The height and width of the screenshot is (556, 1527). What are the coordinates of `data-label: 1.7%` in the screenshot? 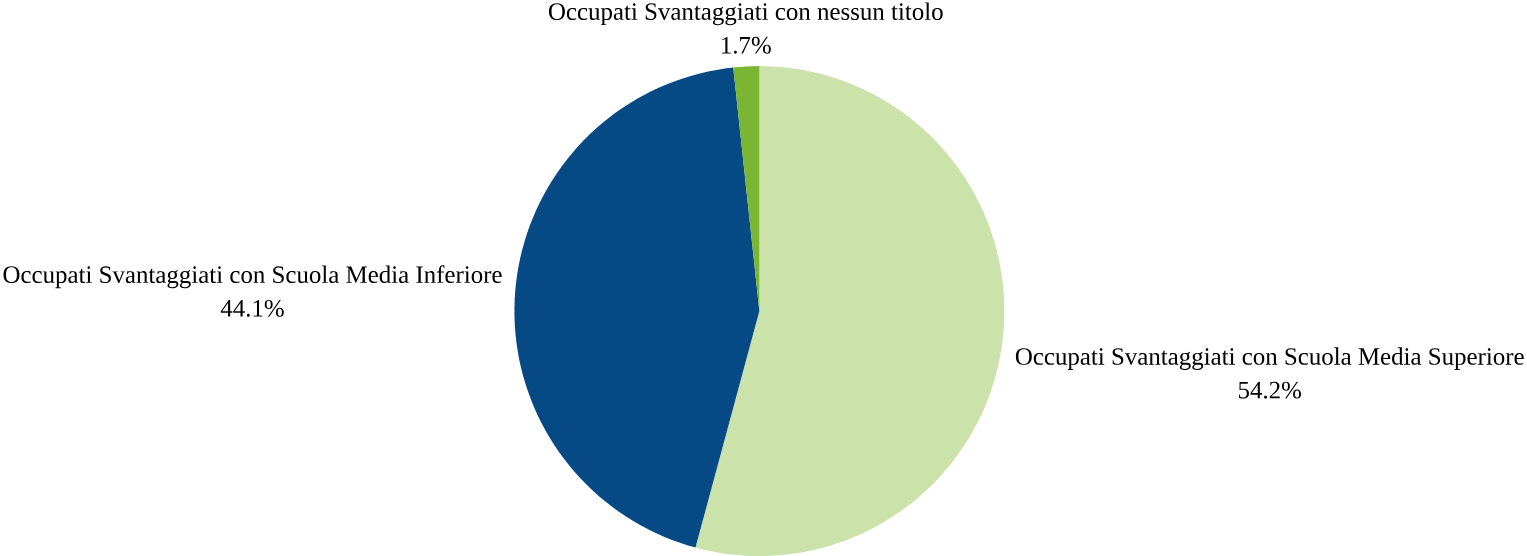 It's located at (746, 45).